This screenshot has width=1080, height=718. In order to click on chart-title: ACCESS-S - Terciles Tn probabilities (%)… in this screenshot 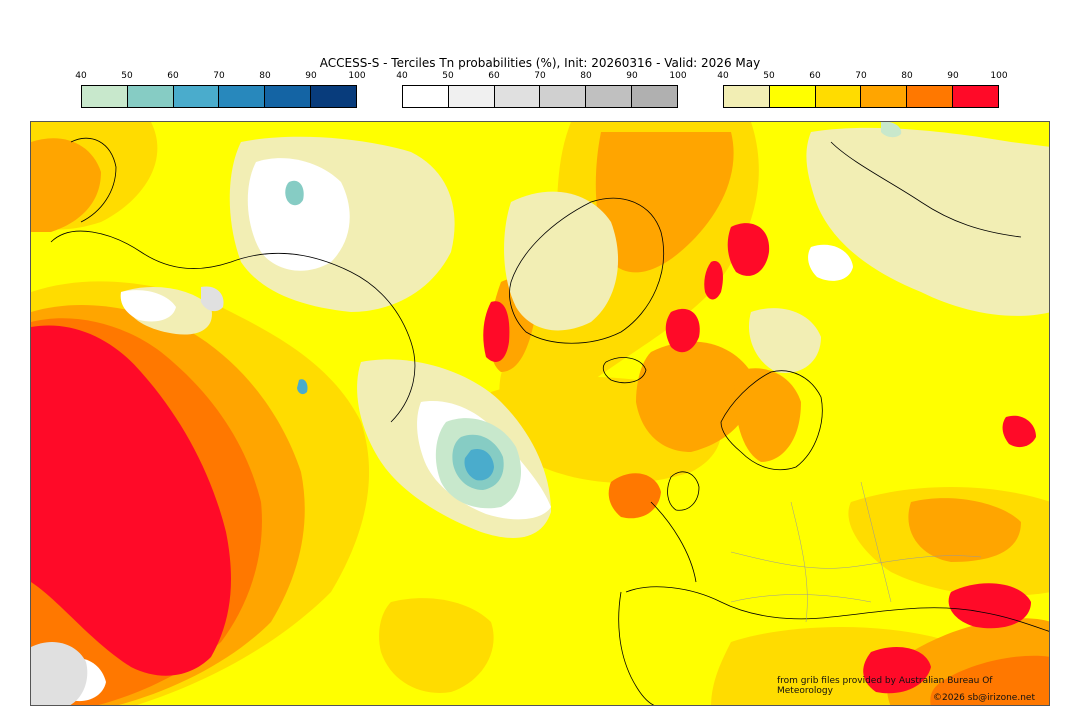, I will do `click(540, 63)`.